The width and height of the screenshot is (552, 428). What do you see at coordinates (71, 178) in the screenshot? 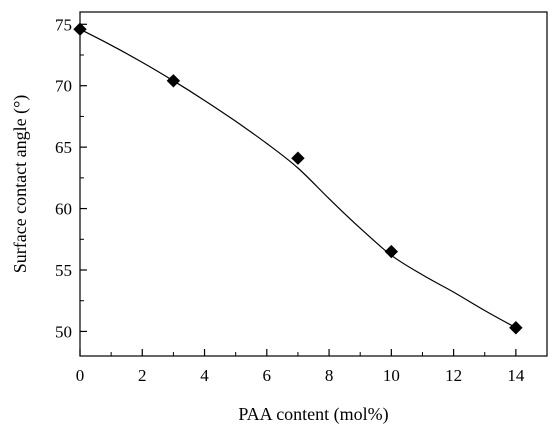
I see `y-axis-ticks: 50 55 60 65 70 75` at bounding box center [71, 178].